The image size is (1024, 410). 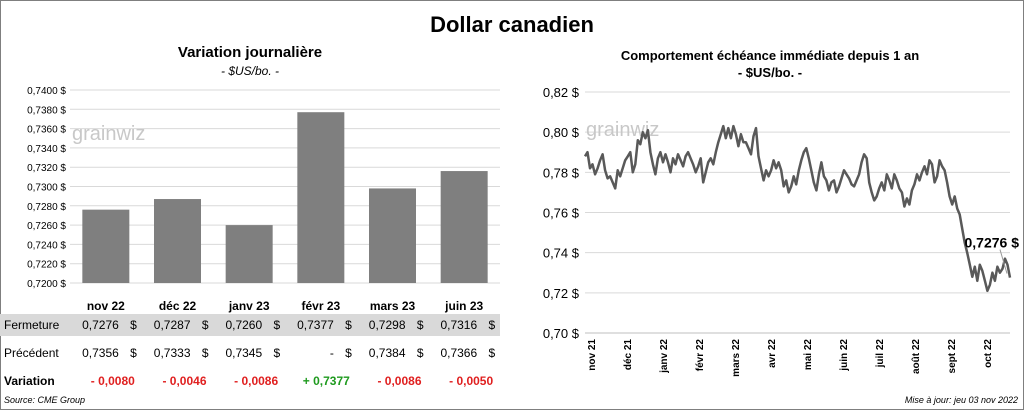 I want to click on x-tick-label: juin 22, so click(x=844, y=355).